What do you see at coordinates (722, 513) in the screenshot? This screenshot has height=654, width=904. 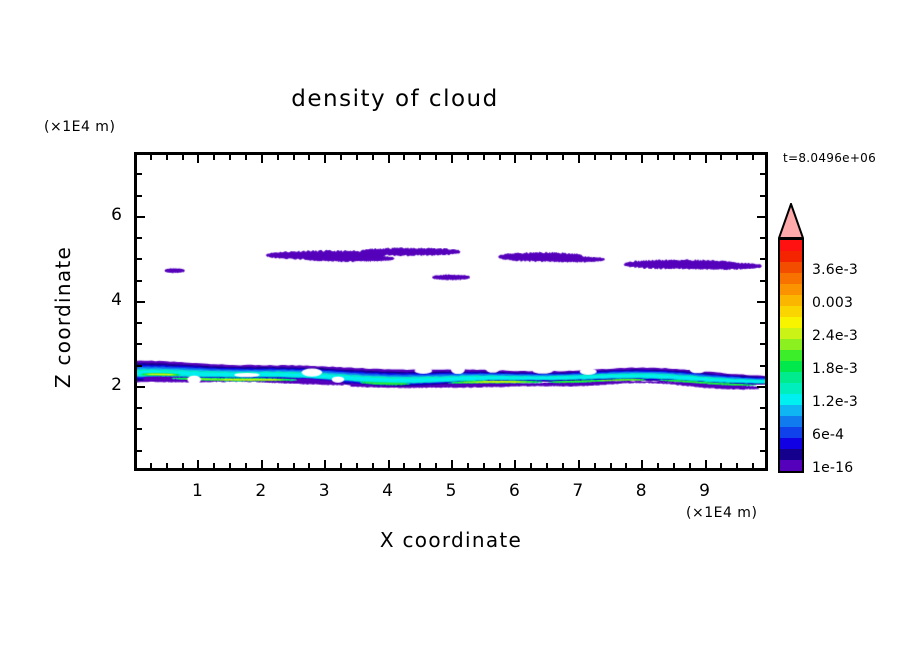 I see `x-axis-unit-label: (×1E4 m)` at bounding box center [722, 513].